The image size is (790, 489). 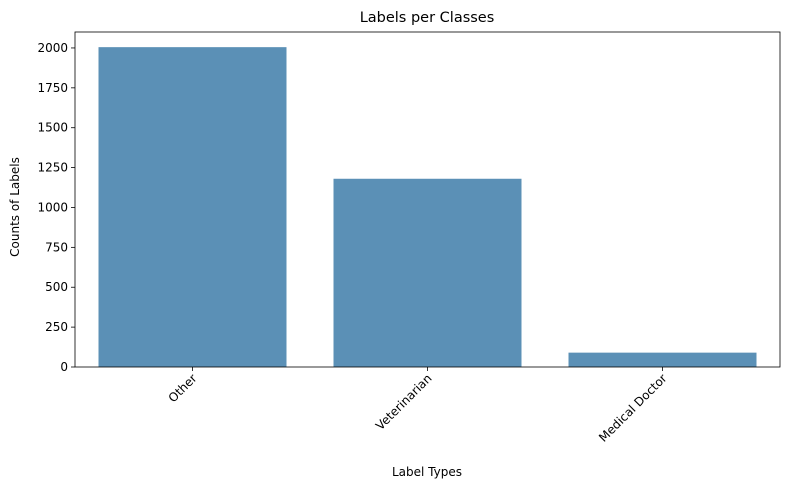 I want to click on x-axis-title: Label Types, so click(x=427, y=472).